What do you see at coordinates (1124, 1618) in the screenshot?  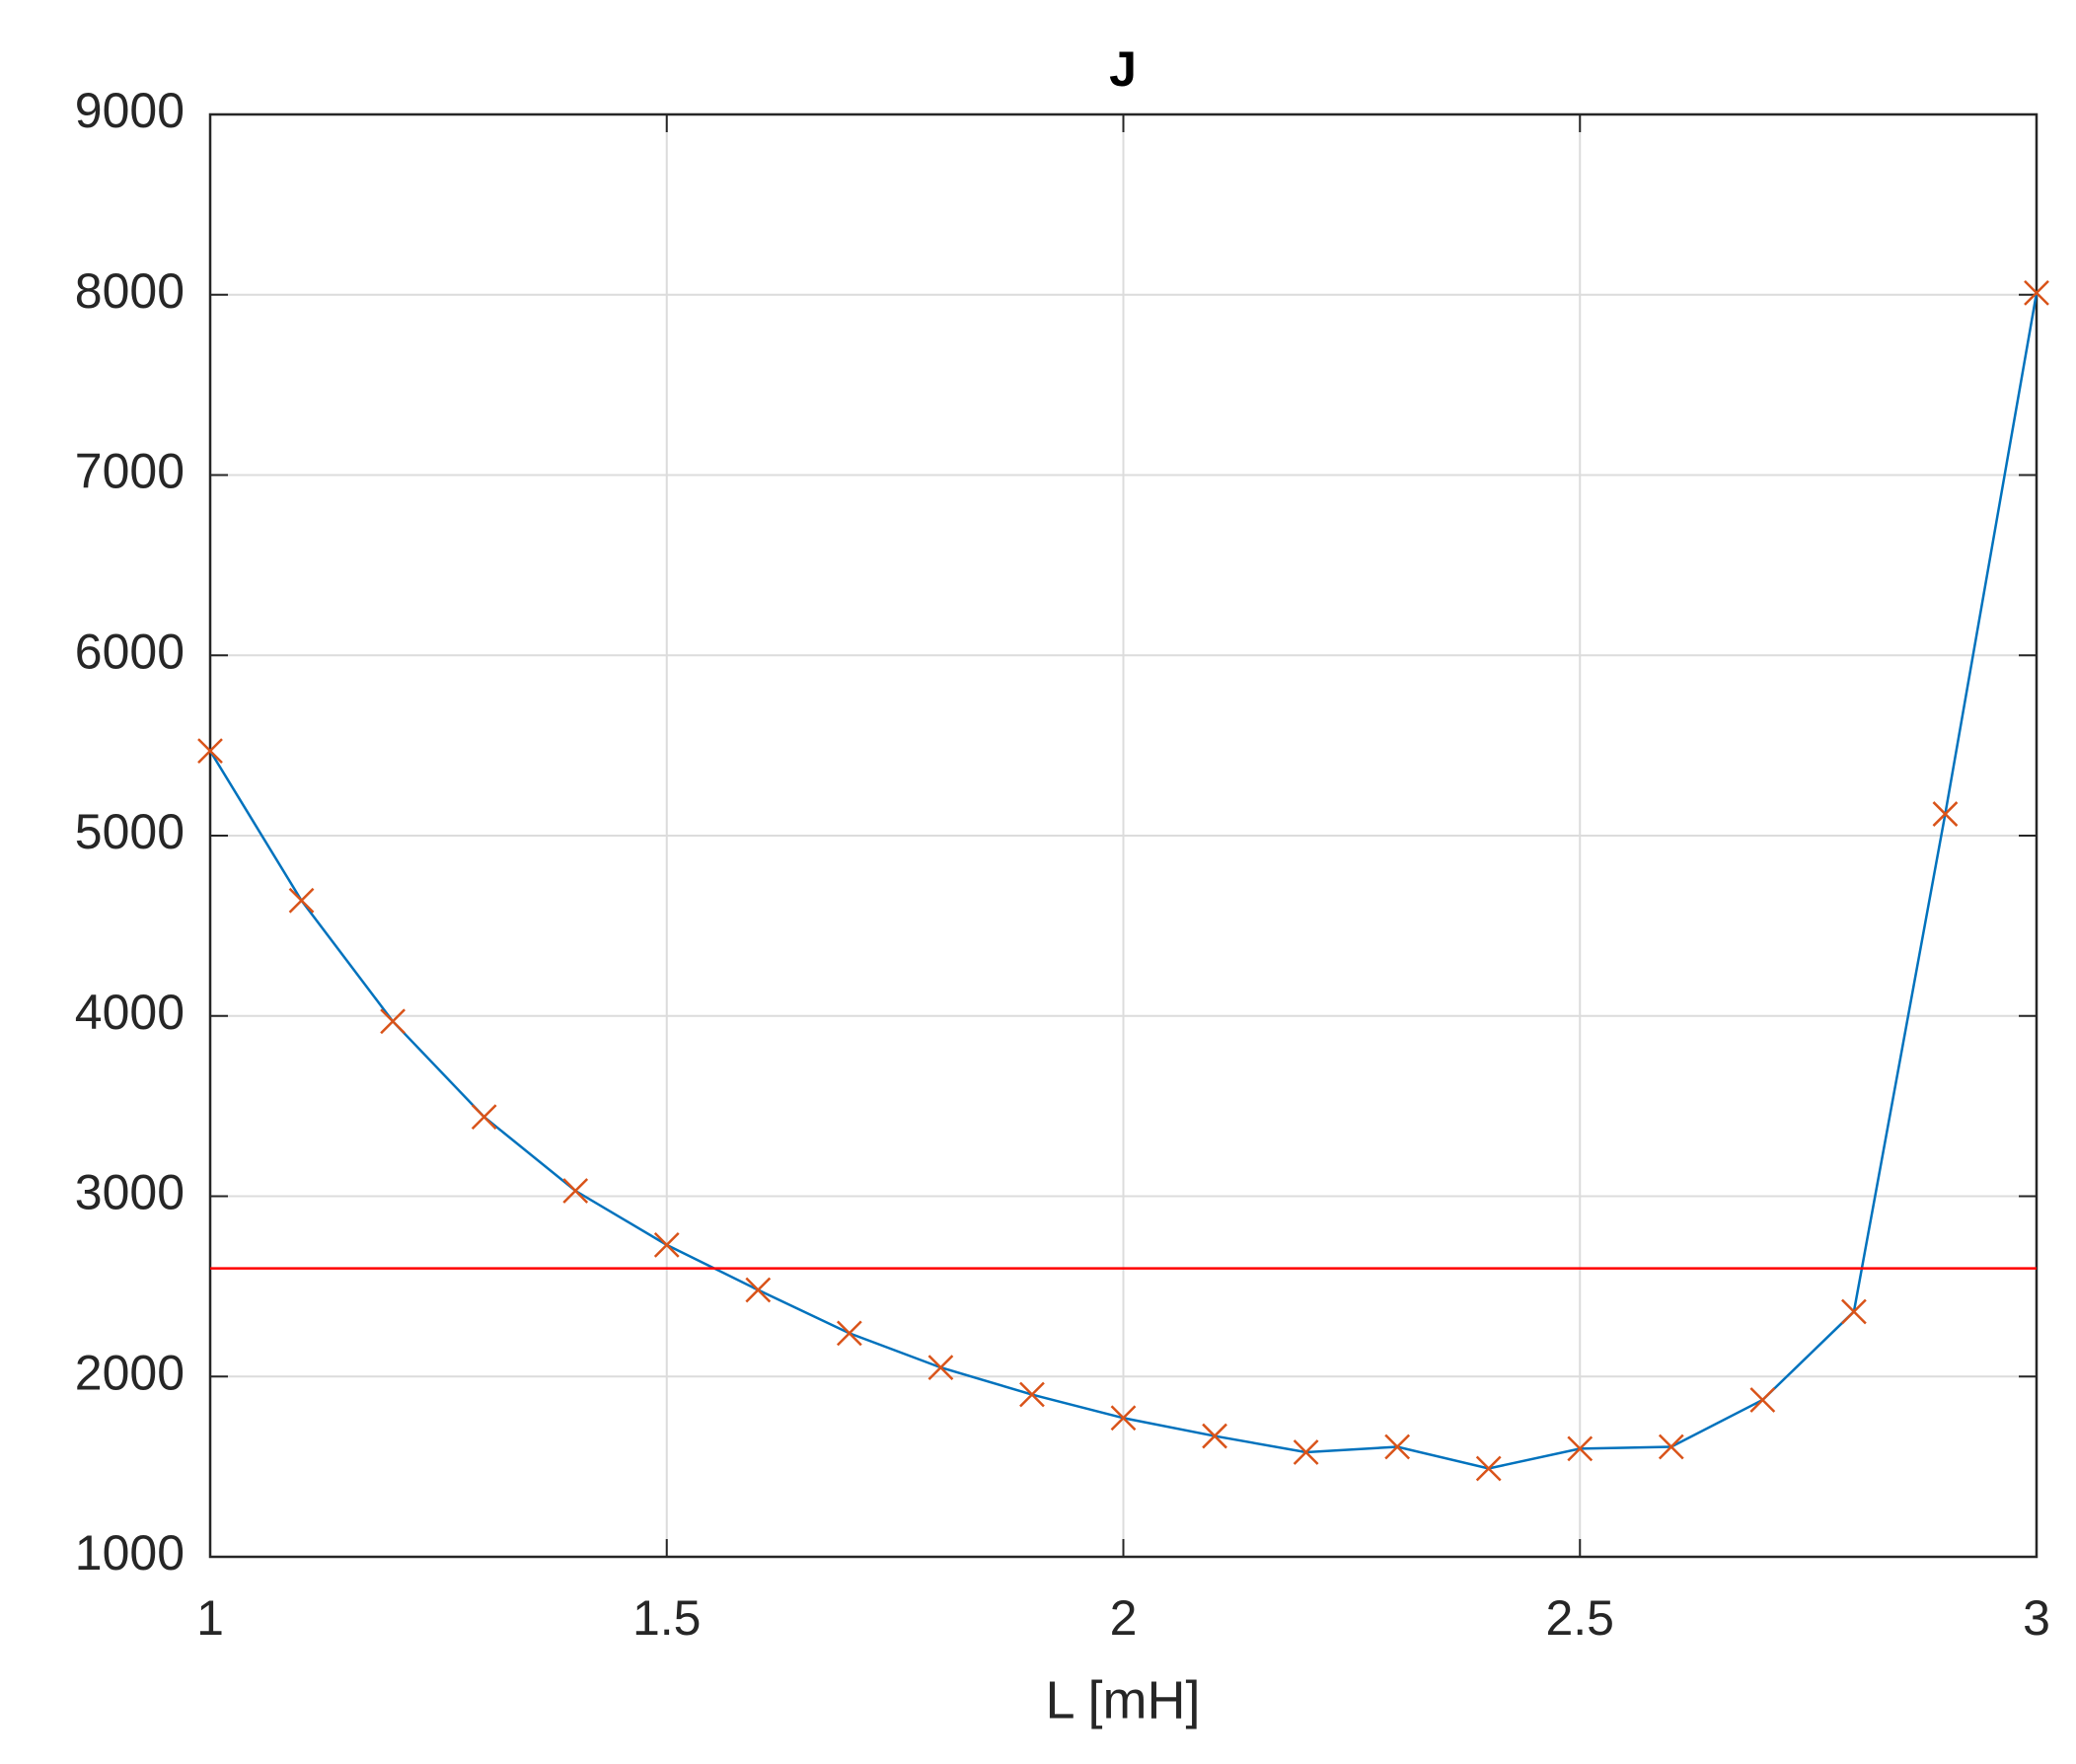 I see `x-tick-label: 2` at bounding box center [1124, 1618].